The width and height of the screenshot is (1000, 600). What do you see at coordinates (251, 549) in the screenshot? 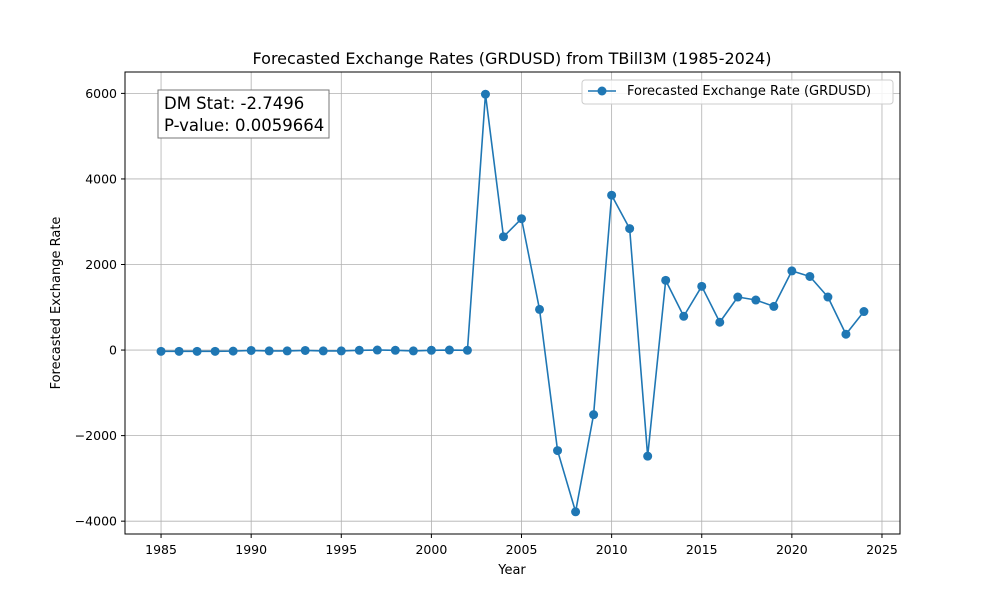
I see `x-tick-label: 1990` at bounding box center [251, 549].